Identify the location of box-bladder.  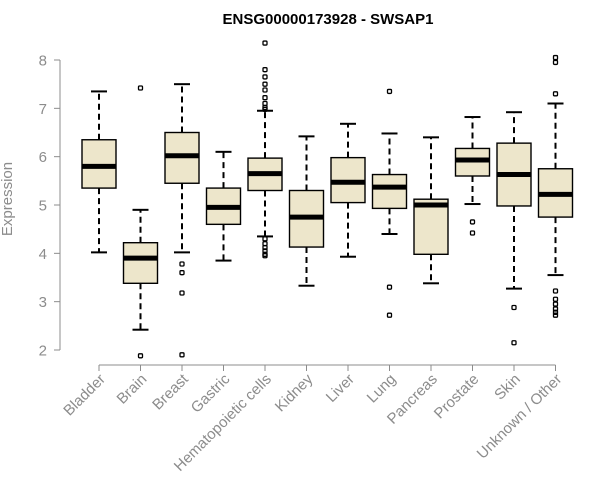
(99, 172).